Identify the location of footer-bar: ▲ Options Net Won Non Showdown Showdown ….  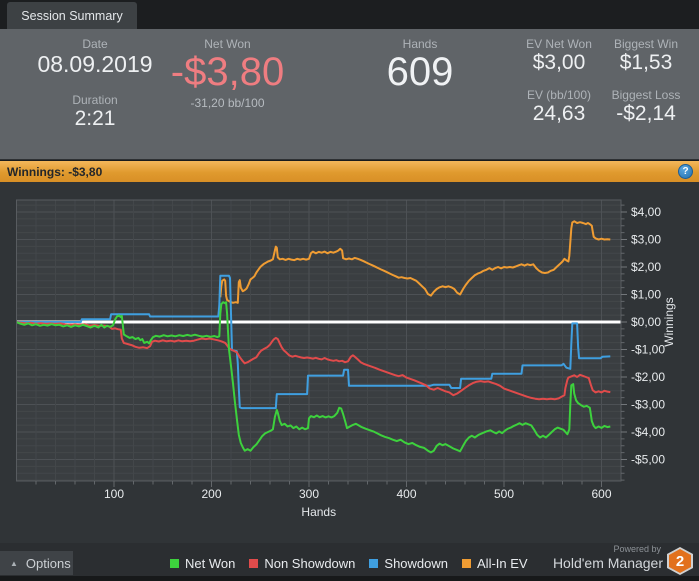
(349, 559).